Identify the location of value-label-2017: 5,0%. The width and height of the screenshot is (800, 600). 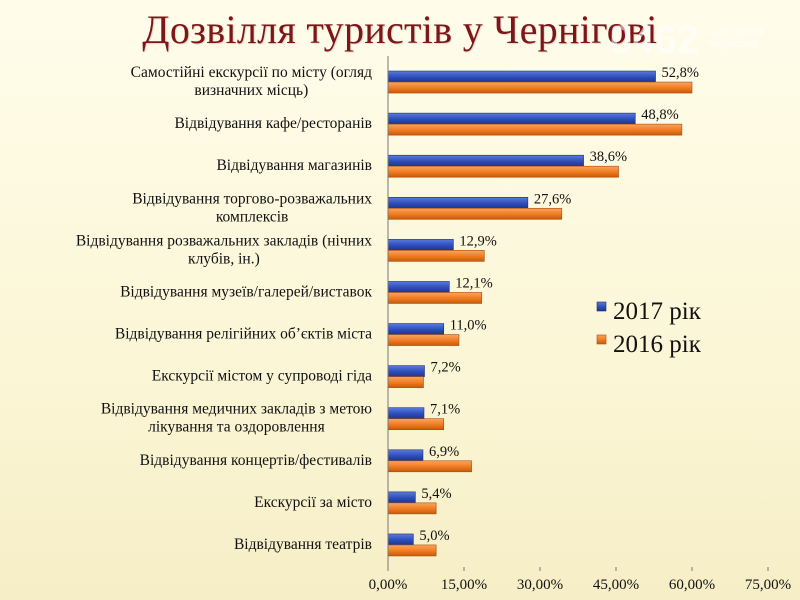
(434, 536).